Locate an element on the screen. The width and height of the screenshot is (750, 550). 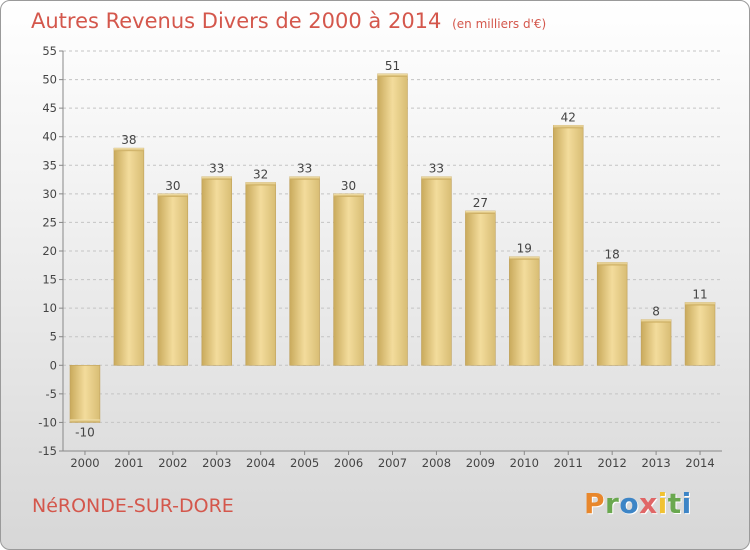
y-tick-label: 0 is located at coordinates (53, 365).